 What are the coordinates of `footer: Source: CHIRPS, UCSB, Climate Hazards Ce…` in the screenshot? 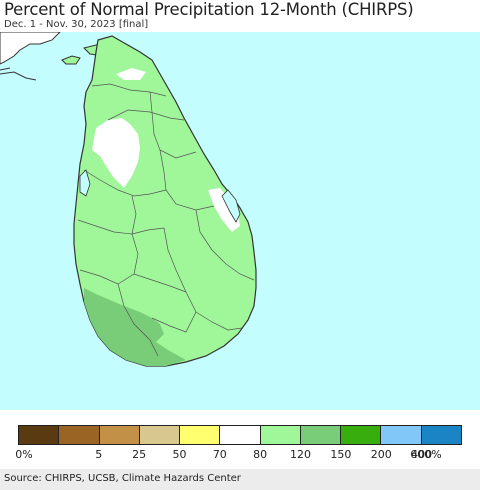 It's located at (240, 479).